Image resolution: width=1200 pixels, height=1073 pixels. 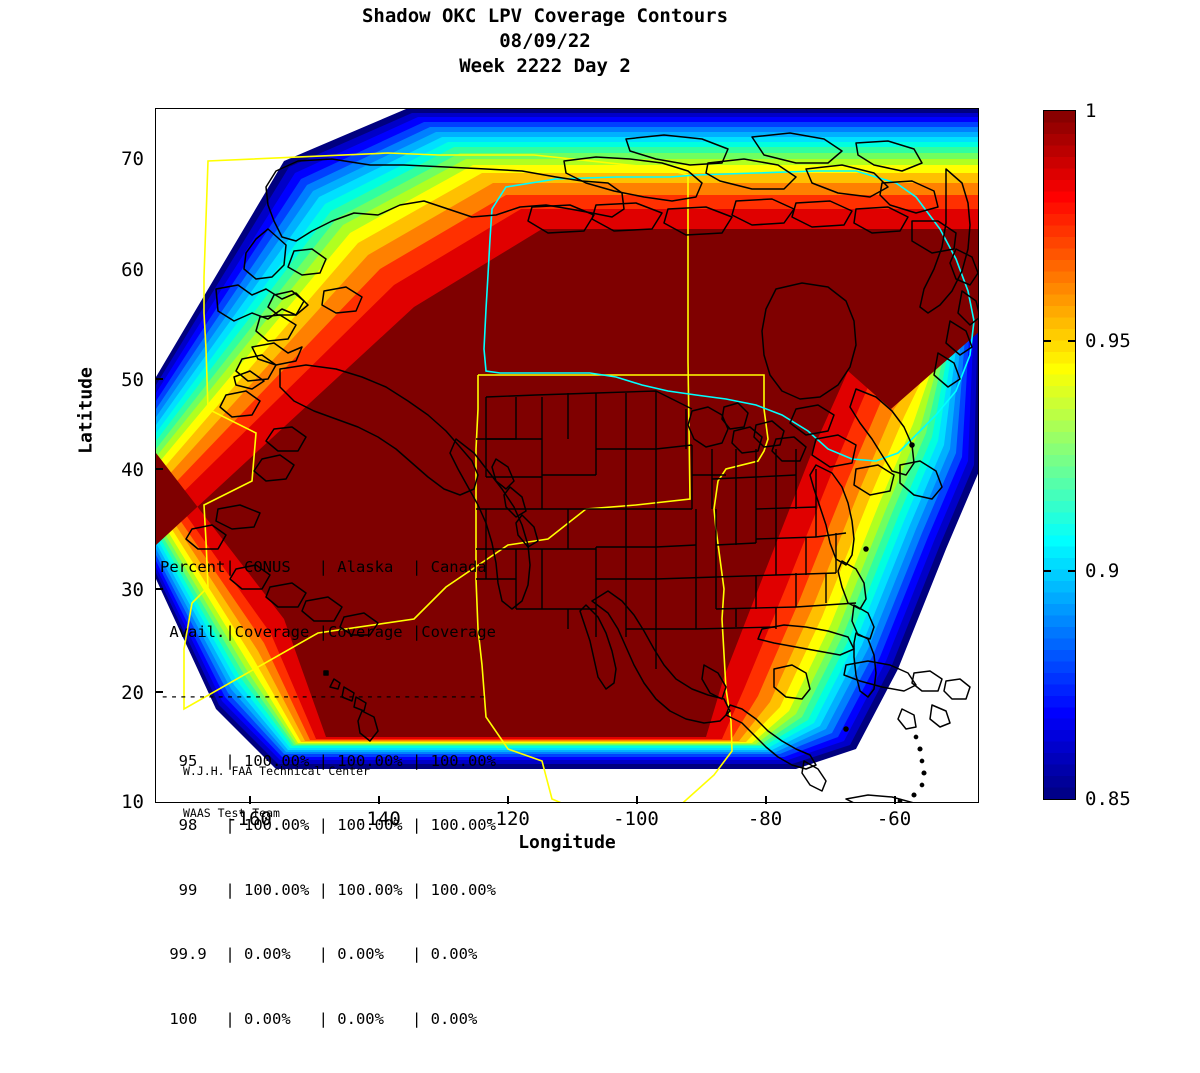 What do you see at coordinates (567, 842) in the screenshot?
I see `x-axis-label: Longitude` at bounding box center [567, 842].